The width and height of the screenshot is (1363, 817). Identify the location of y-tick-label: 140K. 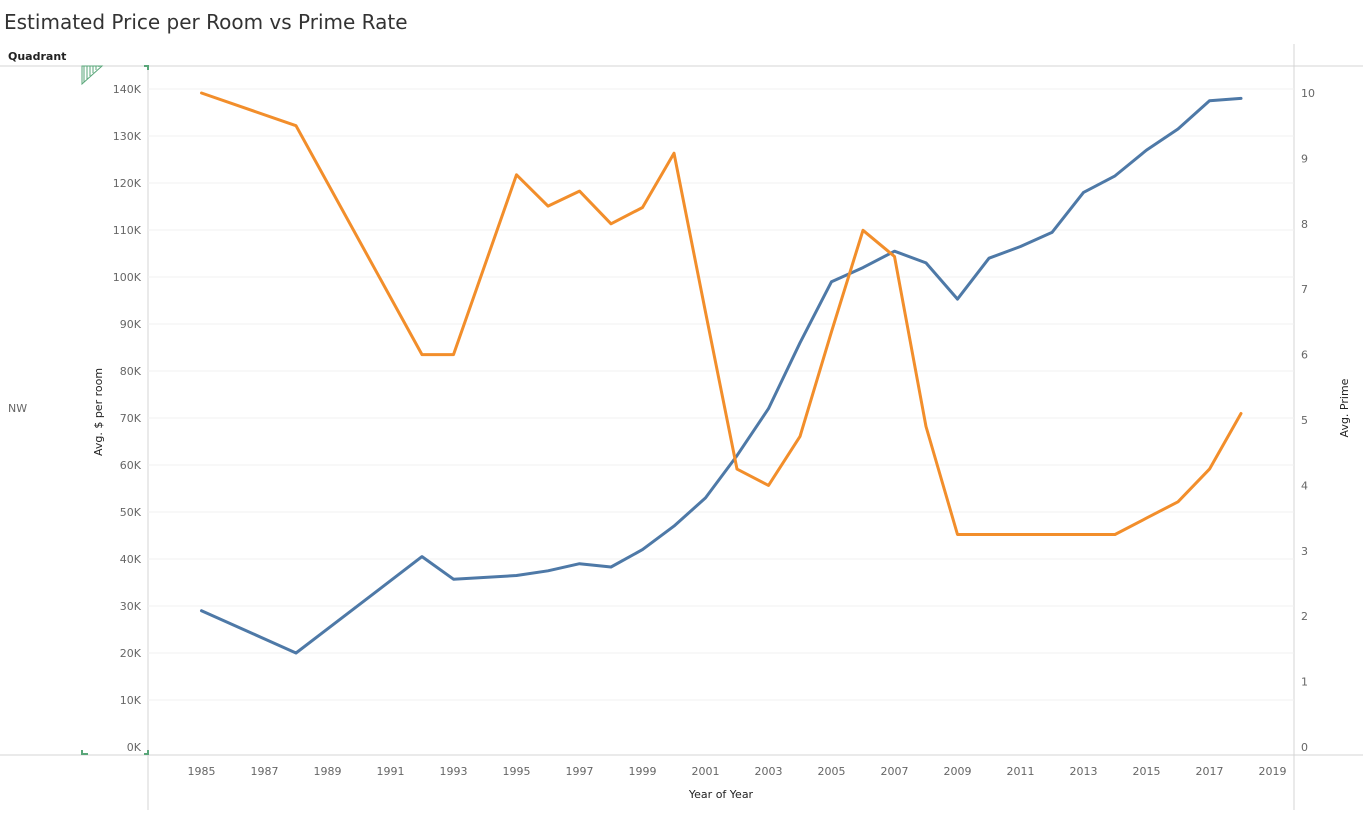
(127, 89).